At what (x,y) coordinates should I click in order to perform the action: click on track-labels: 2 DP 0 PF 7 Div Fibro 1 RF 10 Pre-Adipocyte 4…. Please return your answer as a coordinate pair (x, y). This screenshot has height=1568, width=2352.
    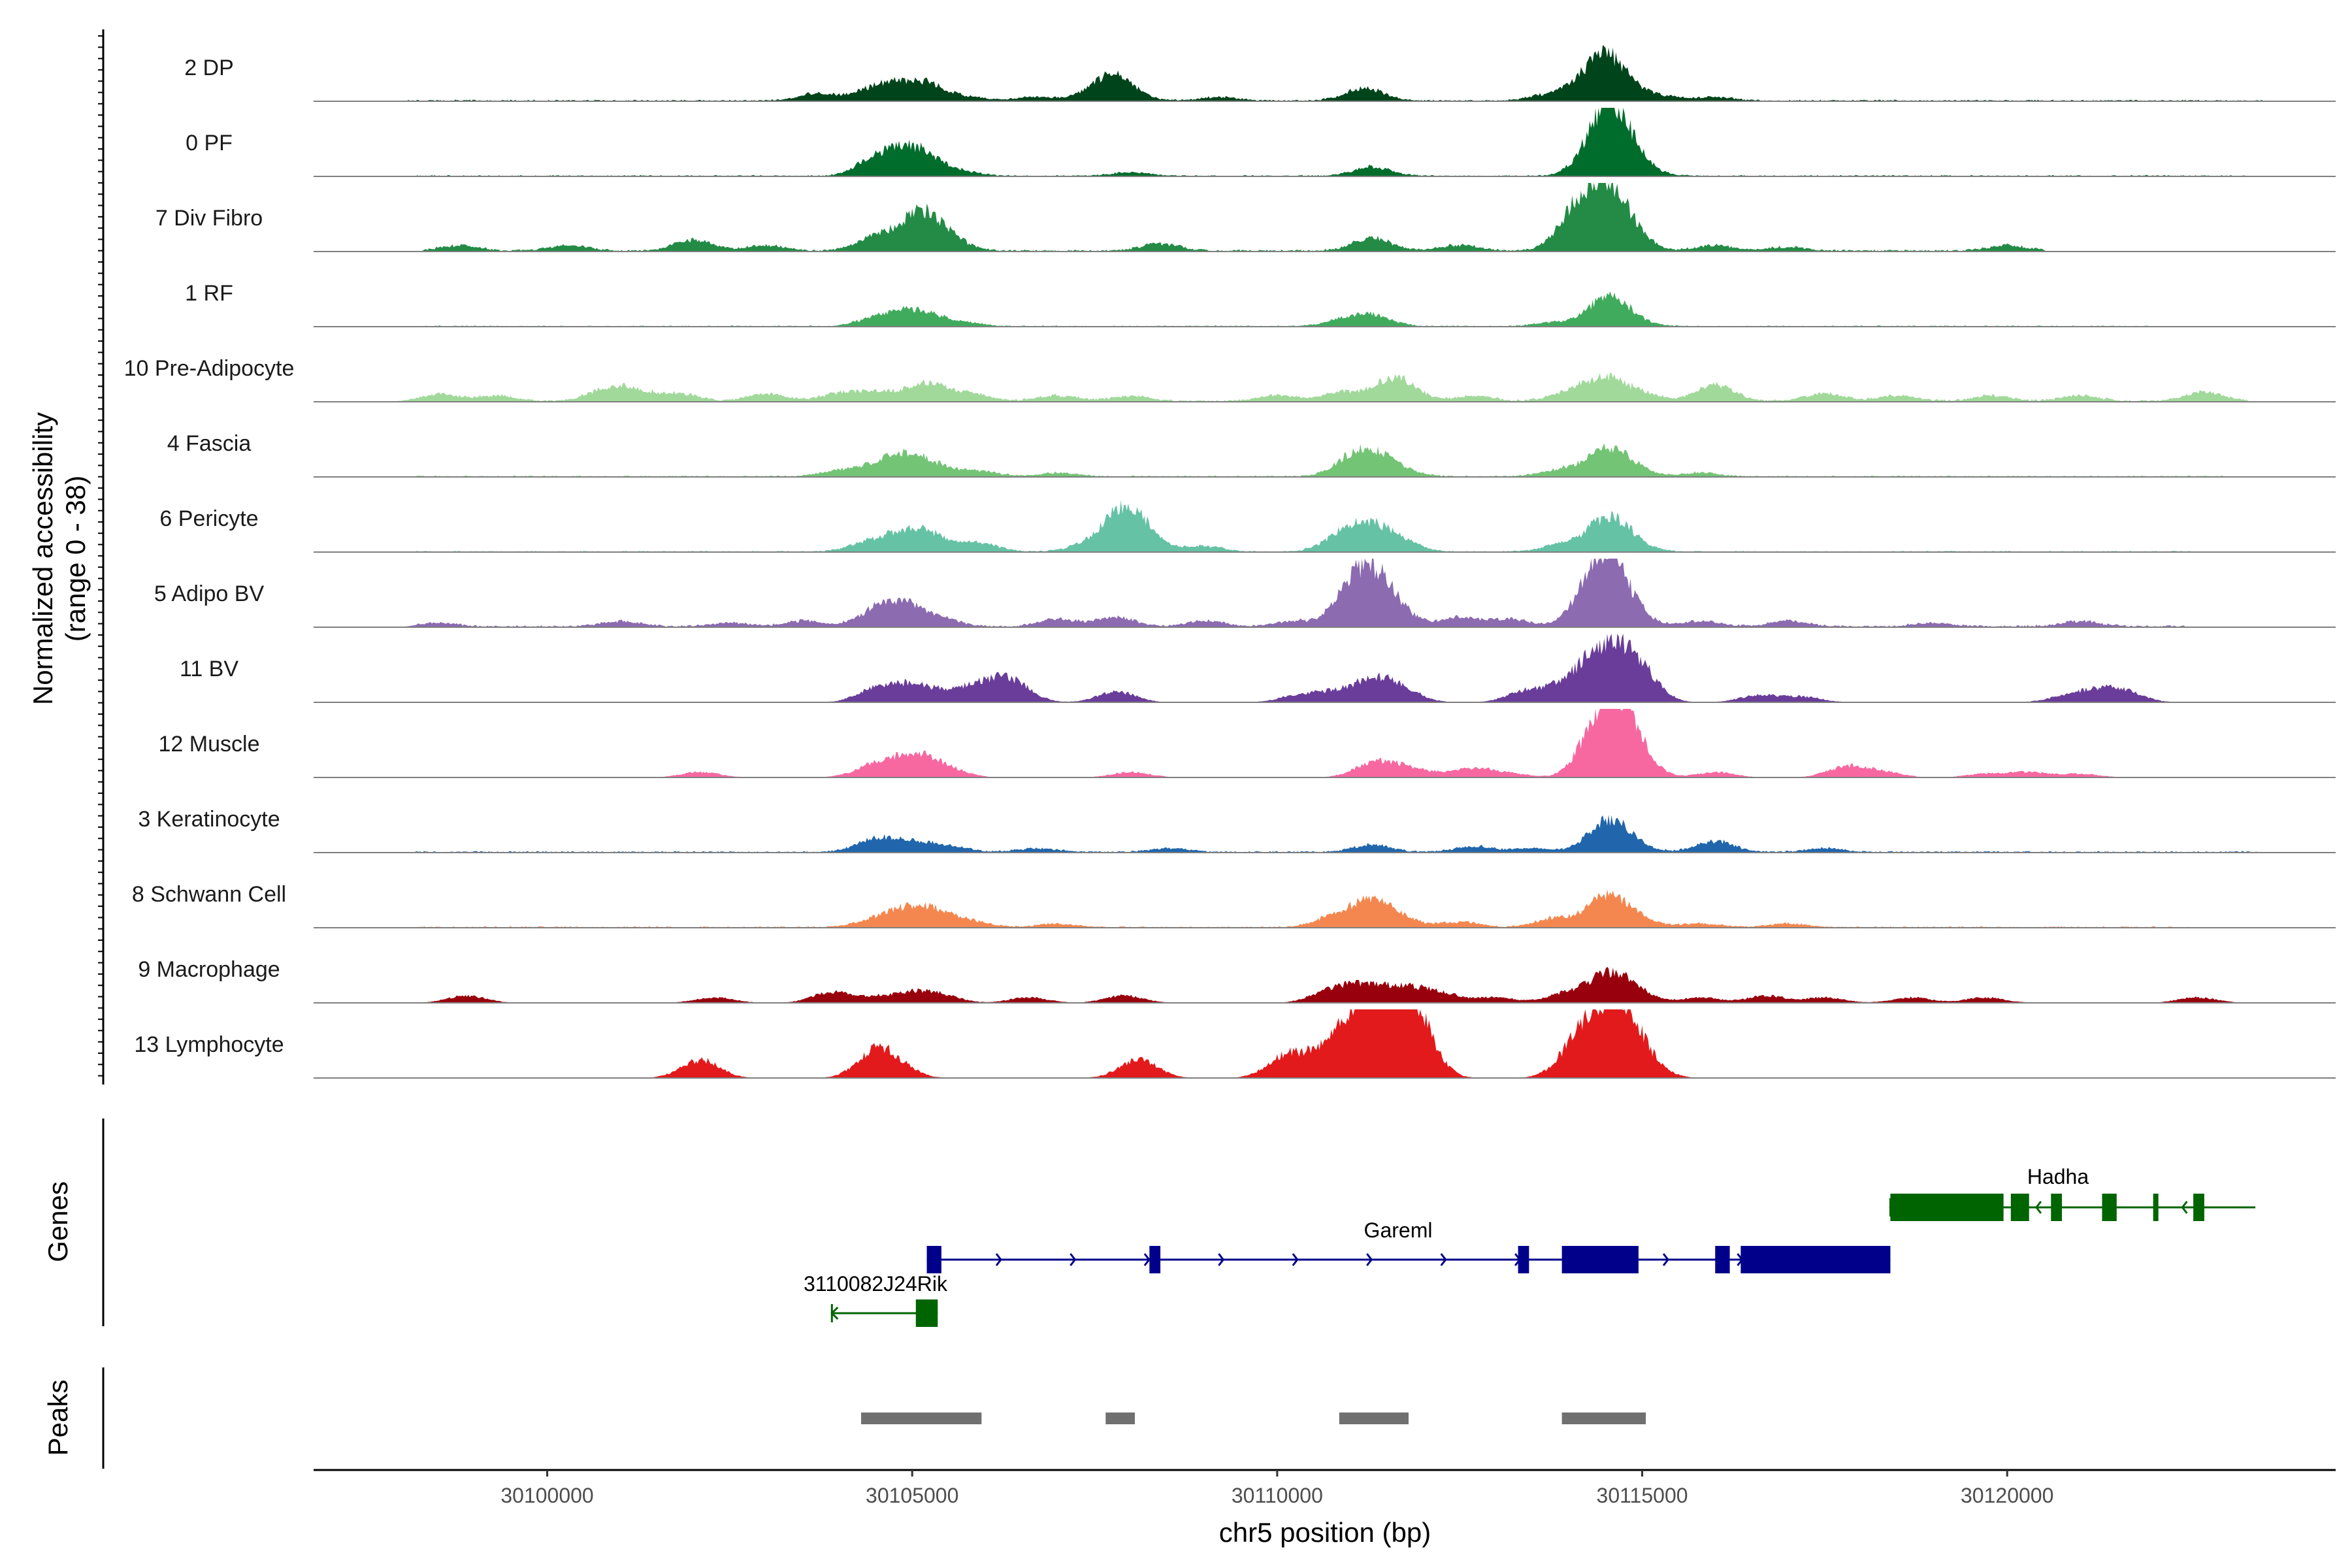
    Looking at the image, I should click on (209, 556).